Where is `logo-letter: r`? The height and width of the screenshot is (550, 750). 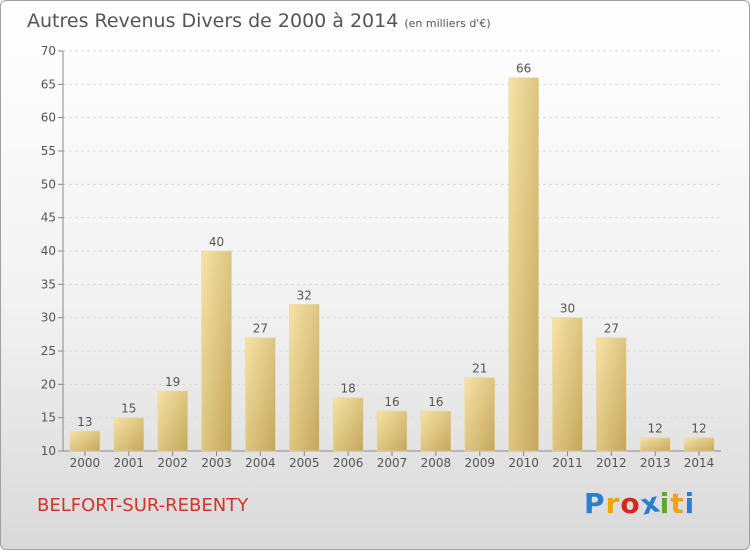
logo-letter: r is located at coordinates (613, 503).